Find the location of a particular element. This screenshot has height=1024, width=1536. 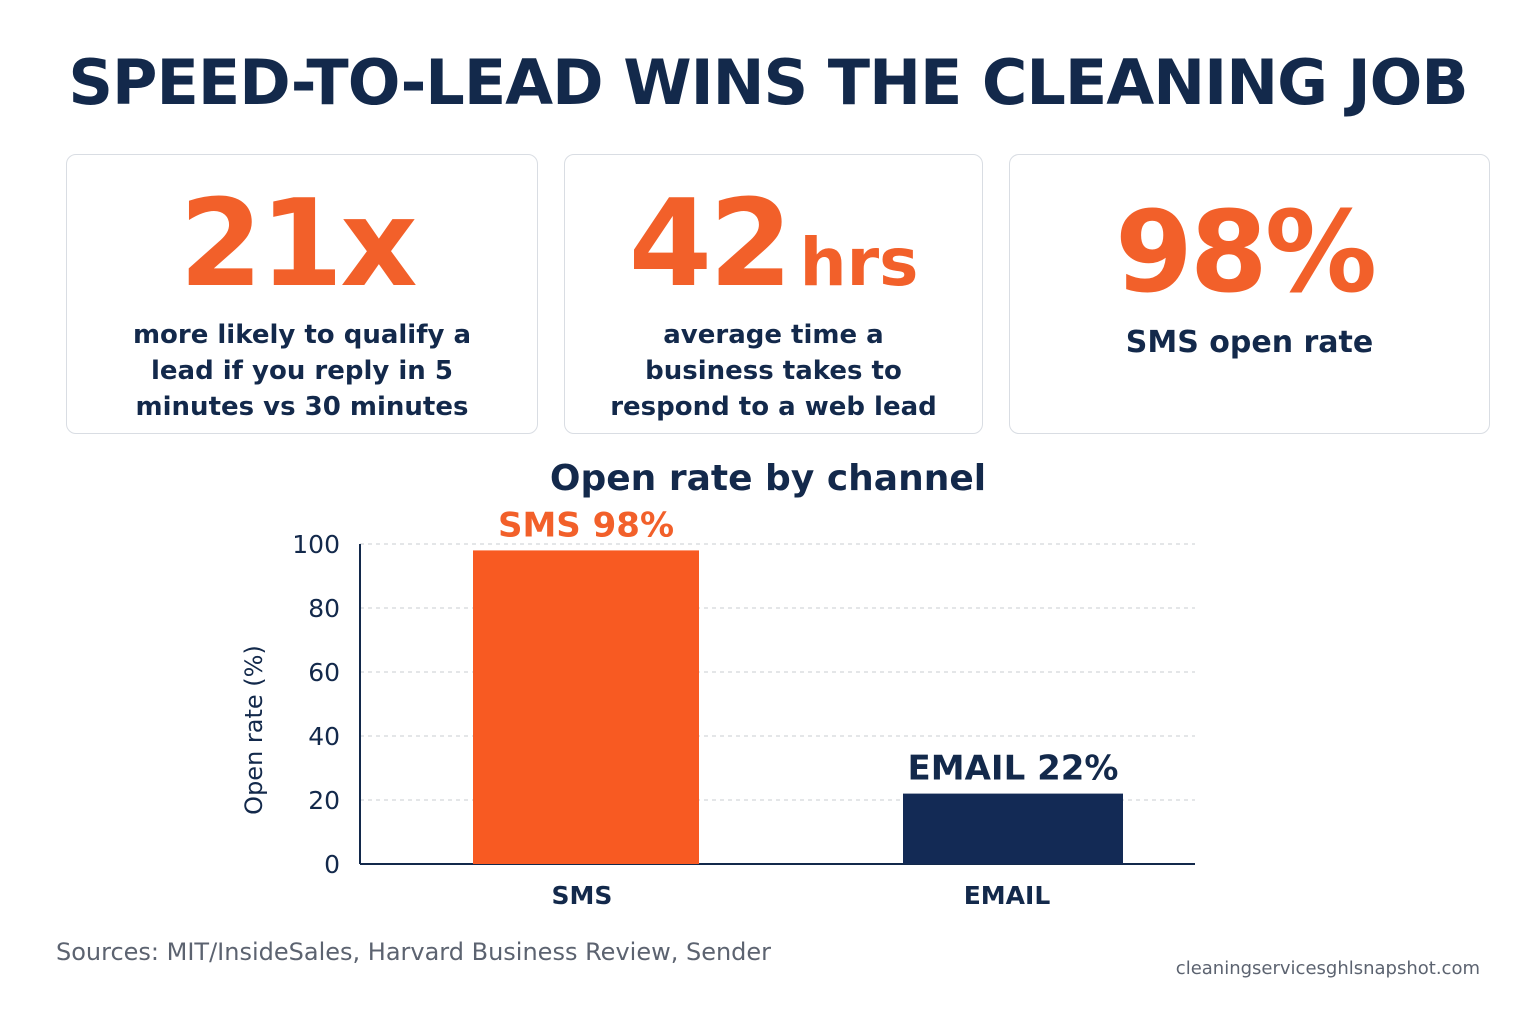

y-tick-label: 40 is located at coordinates (324, 736).